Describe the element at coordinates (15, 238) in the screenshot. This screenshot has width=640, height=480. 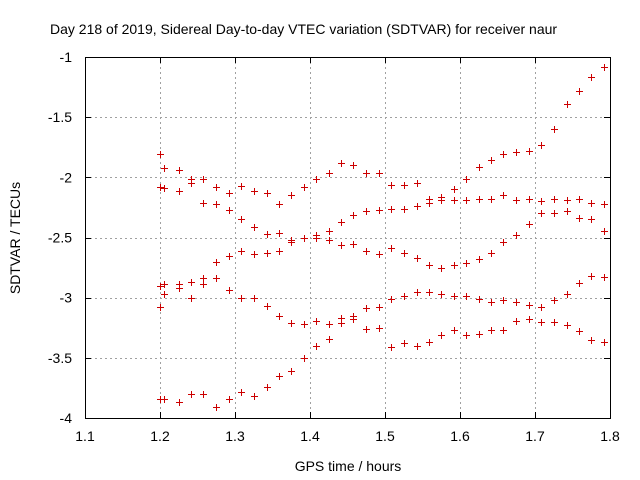
I see `y-axis-label: SDTVAR / TECUs` at that location.